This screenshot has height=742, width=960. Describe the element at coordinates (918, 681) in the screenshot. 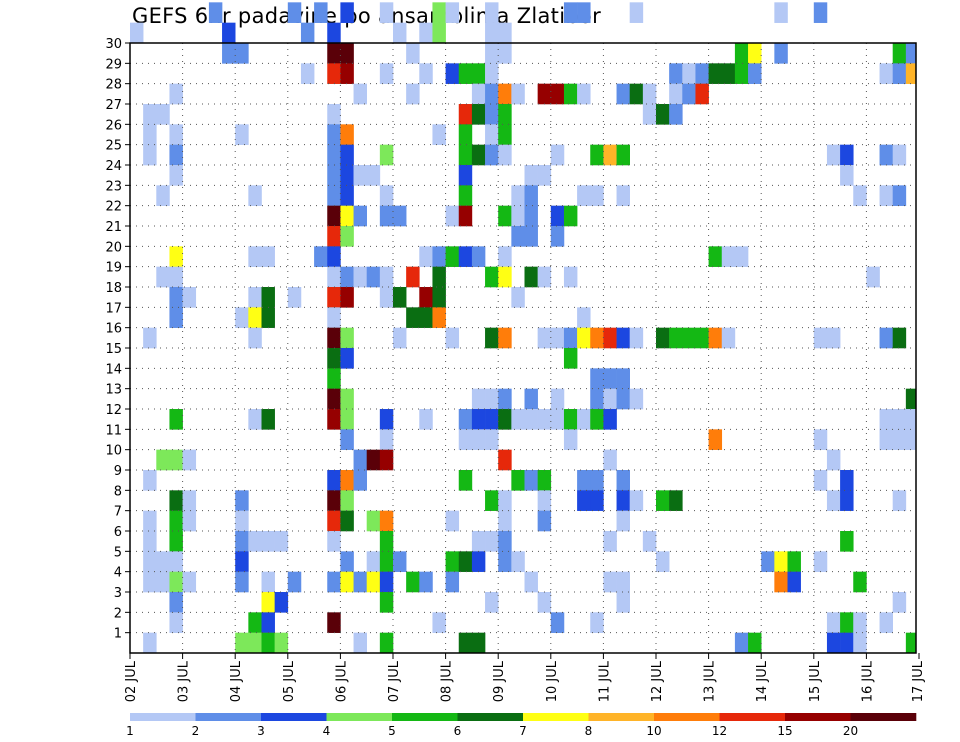

I see `x-tick-label: 17 JUL` at that location.